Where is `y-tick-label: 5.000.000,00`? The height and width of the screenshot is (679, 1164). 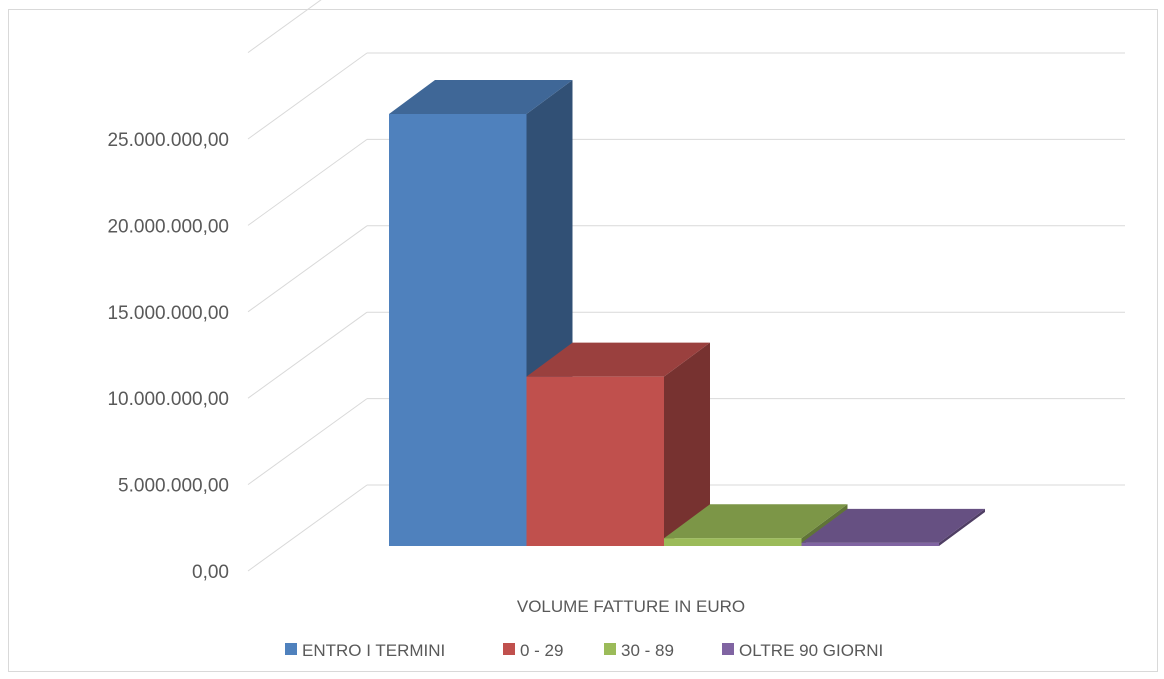
y-tick-label: 5.000.000,00 is located at coordinates (173, 486).